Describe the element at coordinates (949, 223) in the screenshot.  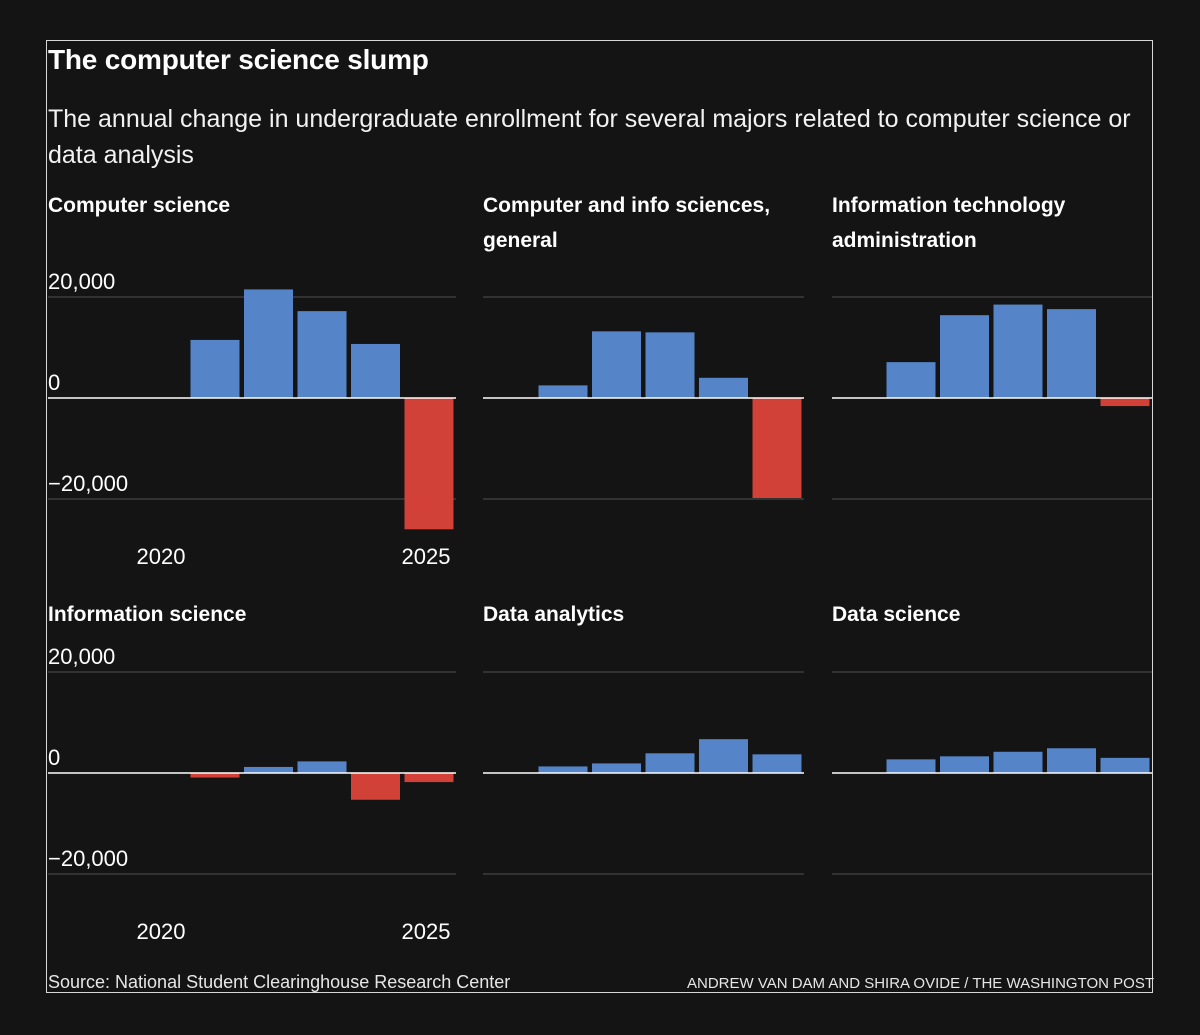
I see `panel-title-information-technology-administration: Information technology administration` at that location.